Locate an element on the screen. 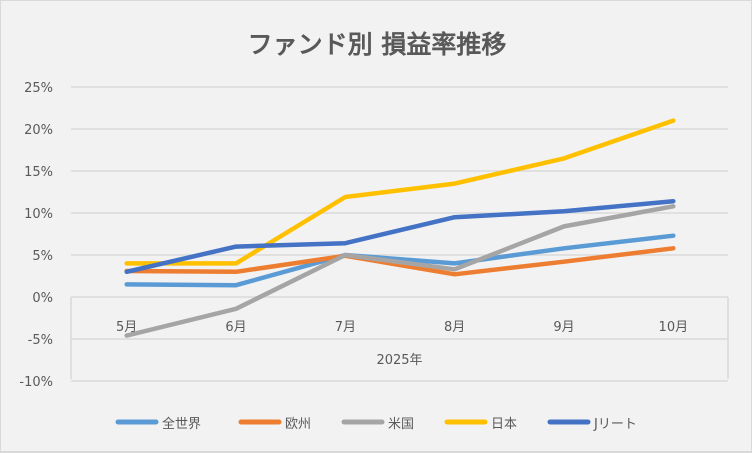 Image resolution: width=752 pixels, height=453 pixels. y-tick-label: 15% is located at coordinates (38, 172).